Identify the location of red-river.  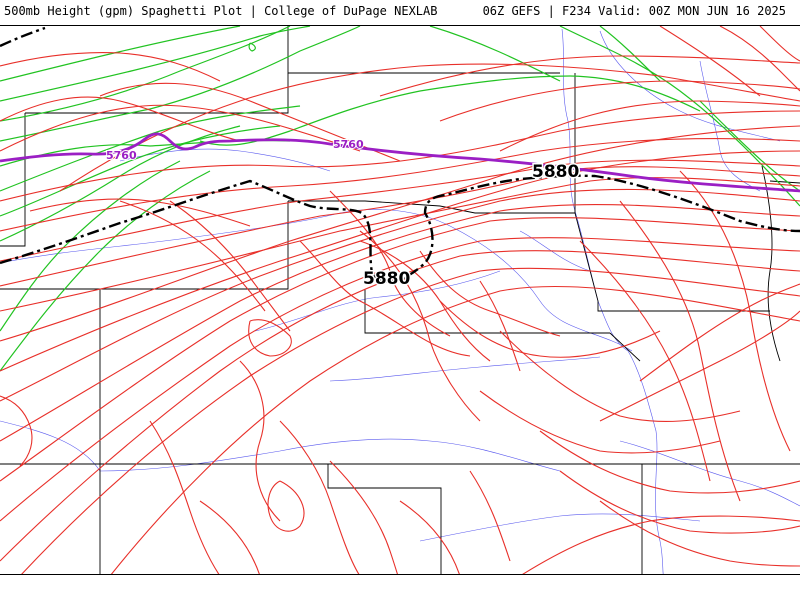
(560, 527).